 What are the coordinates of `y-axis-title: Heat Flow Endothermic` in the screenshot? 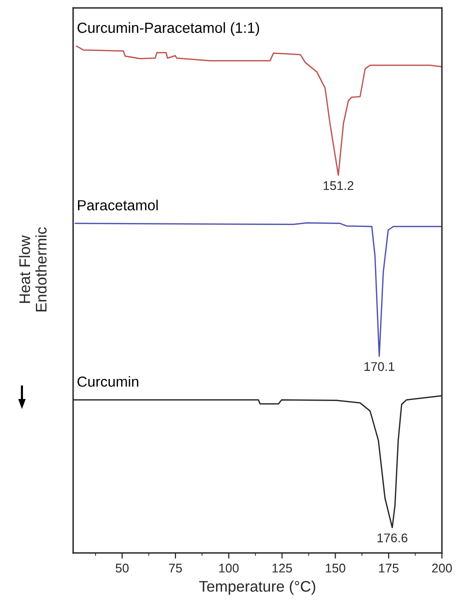 It's located at (32, 269).